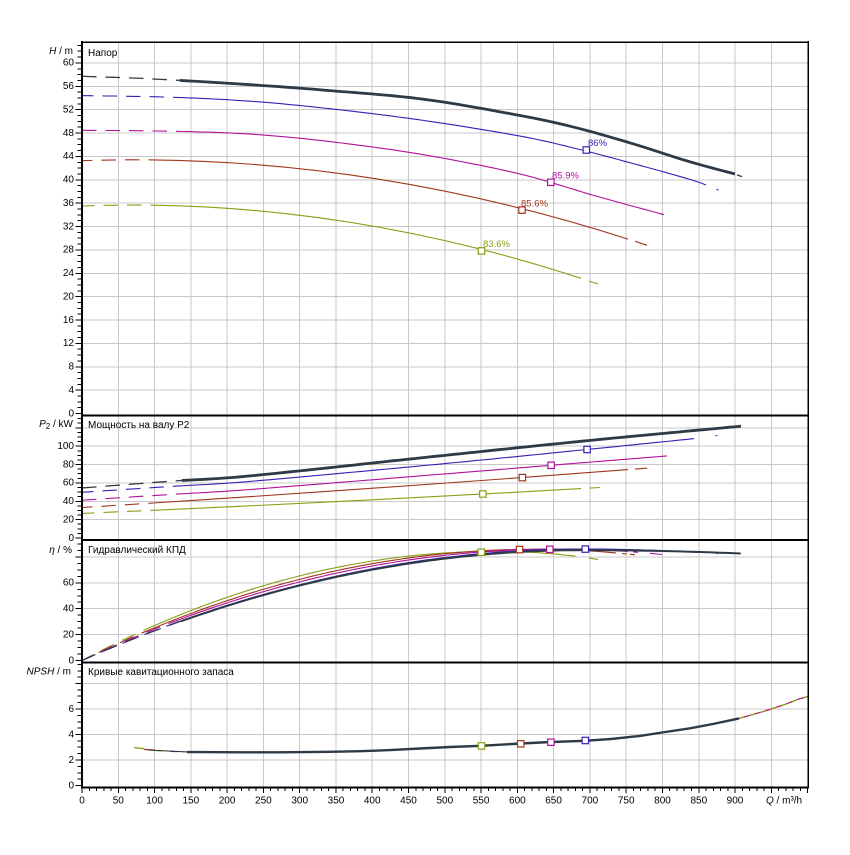  What do you see at coordinates (69, 250) in the screenshot?
I see `svg-text: 28` at bounding box center [69, 250].